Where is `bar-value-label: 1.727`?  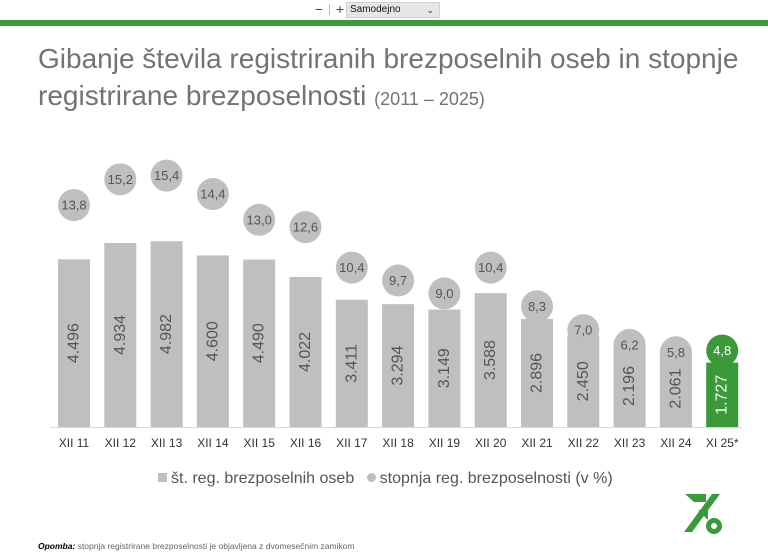
bar-value-label: 1.727 is located at coordinates (722, 395).